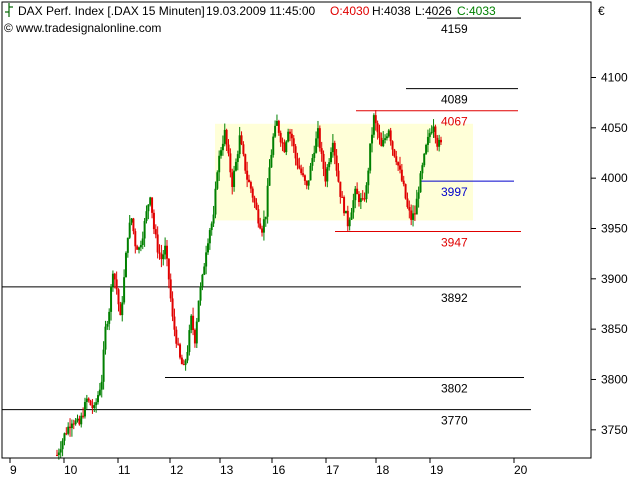 This screenshot has width=640, height=480. What do you see at coordinates (261, 11) in the screenshot?
I see `header-datetime: 19.03.2009 11:45:00` at bounding box center [261, 11].